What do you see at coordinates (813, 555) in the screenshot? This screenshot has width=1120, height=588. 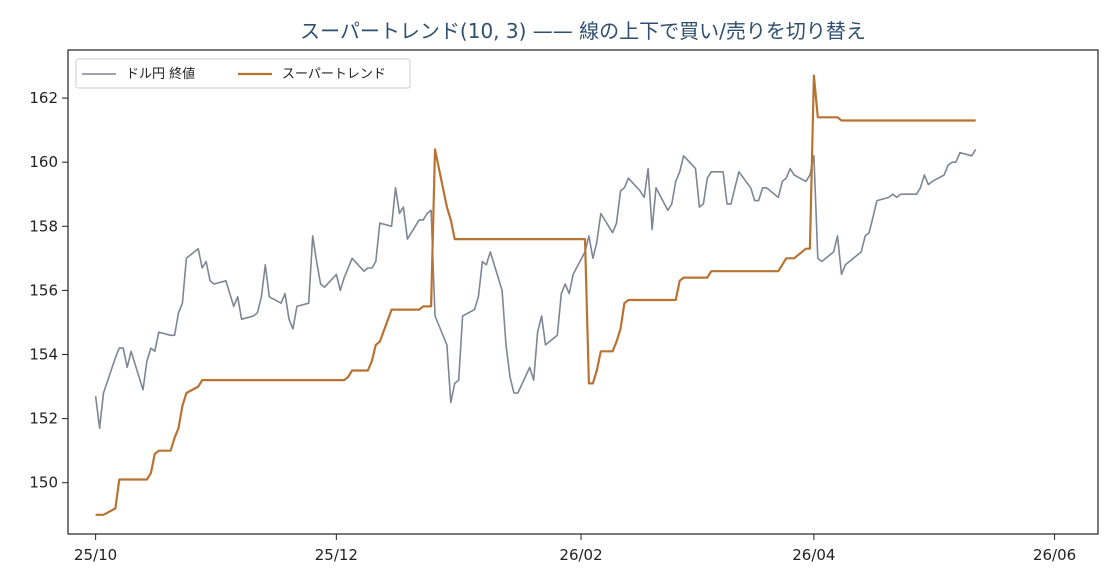 I see `x-tick-label: 26/04` at bounding box center [813, 555].